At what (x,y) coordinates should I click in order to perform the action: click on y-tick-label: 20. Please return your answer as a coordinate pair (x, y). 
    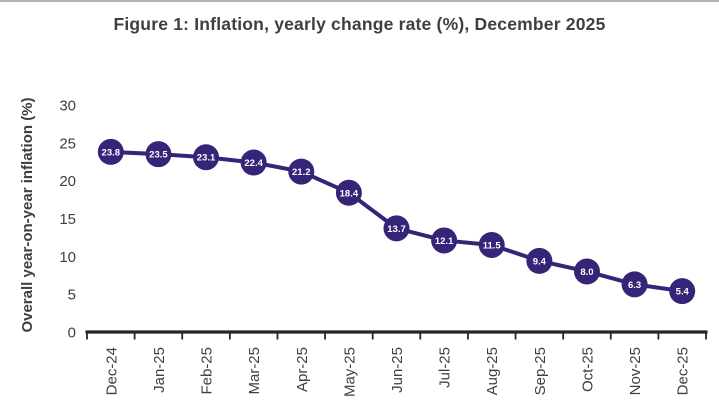
    Looking at the image, I should click on (67, 181).